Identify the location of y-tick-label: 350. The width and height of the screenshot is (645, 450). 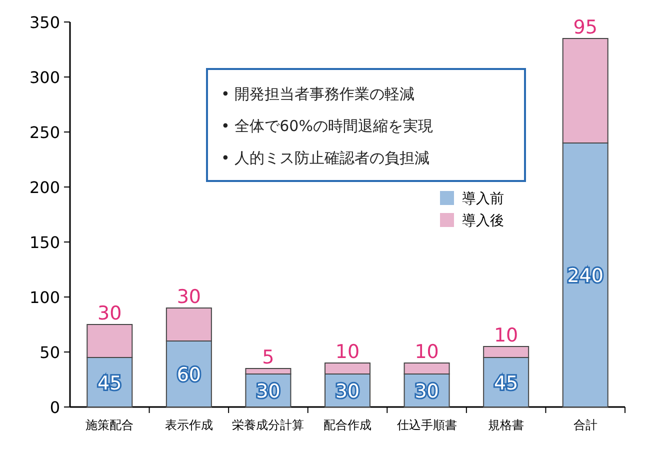
(44, 22).